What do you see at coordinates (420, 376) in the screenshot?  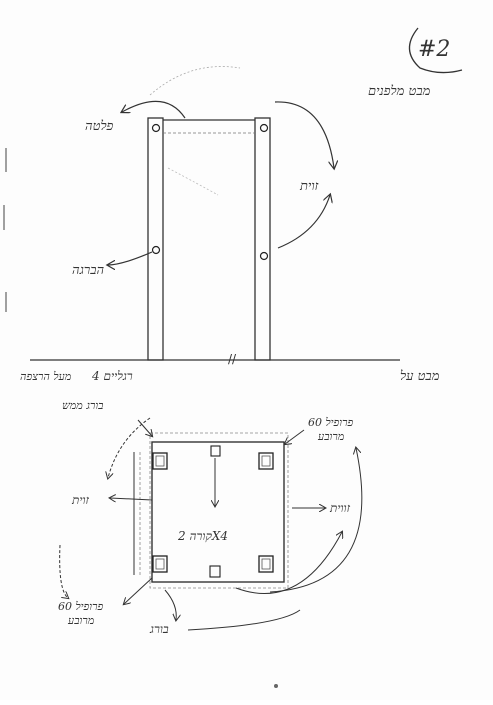 I see `top-view-title: מבט על` at bounding box center [420, 376].